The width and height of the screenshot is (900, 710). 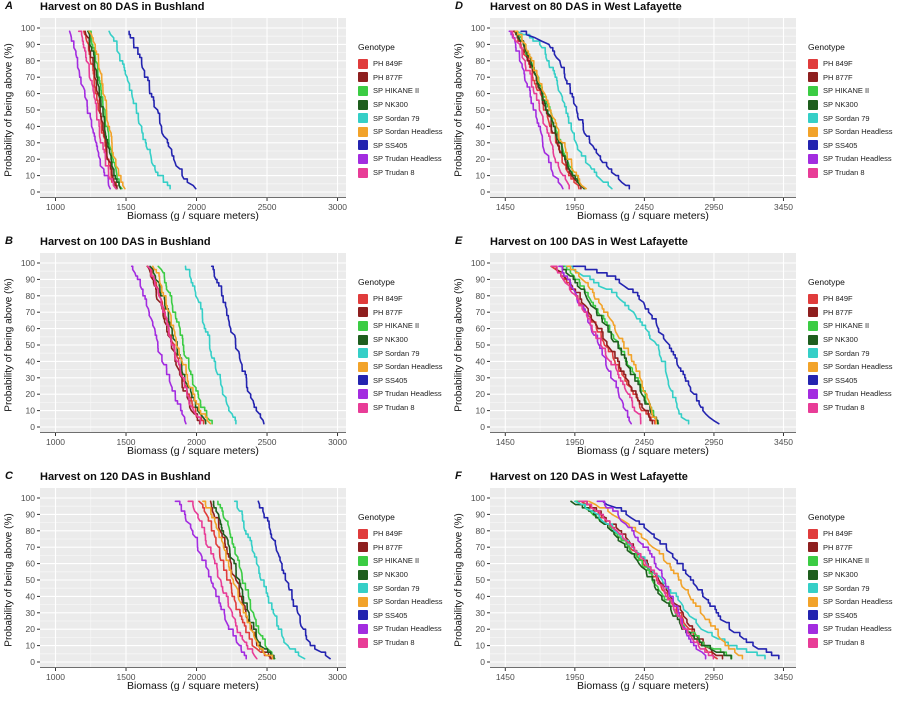 What do you see at coordinates (31, 61) in the screenshot?
I see `y-tick-label: 80` at bounding box center [31, 61].